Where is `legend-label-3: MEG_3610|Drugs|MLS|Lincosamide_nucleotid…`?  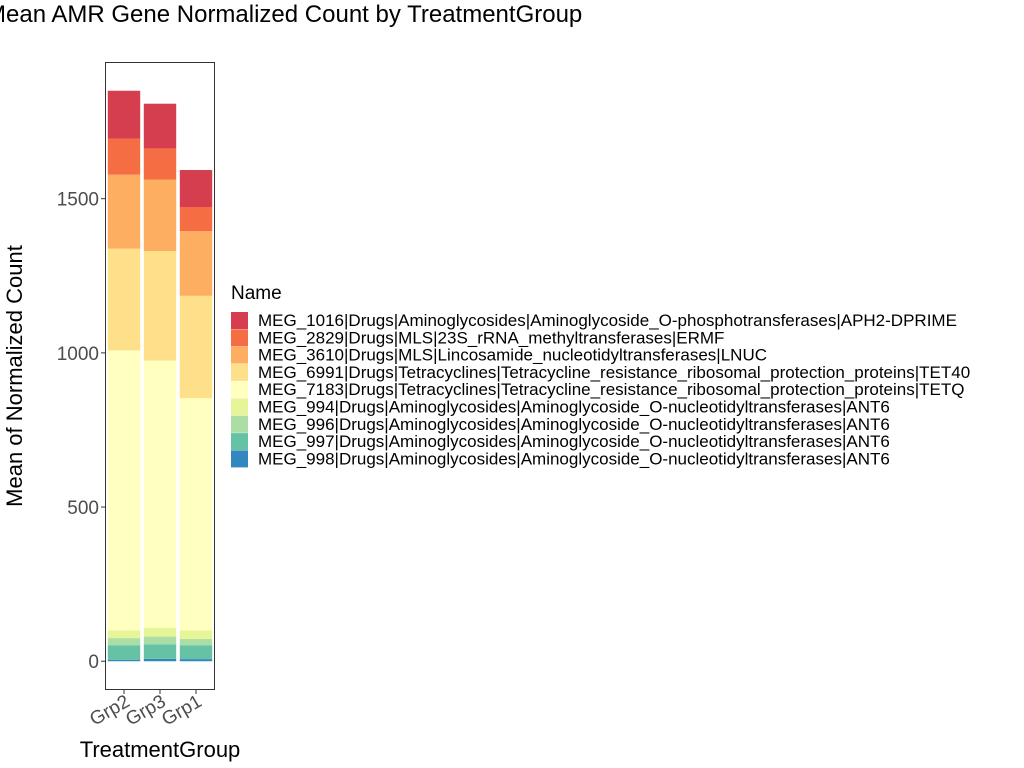
legend-label-3: MEG_3610|Drugs|MLS|Lincosamide_nucleotid… is located at coordinates (512, 355).